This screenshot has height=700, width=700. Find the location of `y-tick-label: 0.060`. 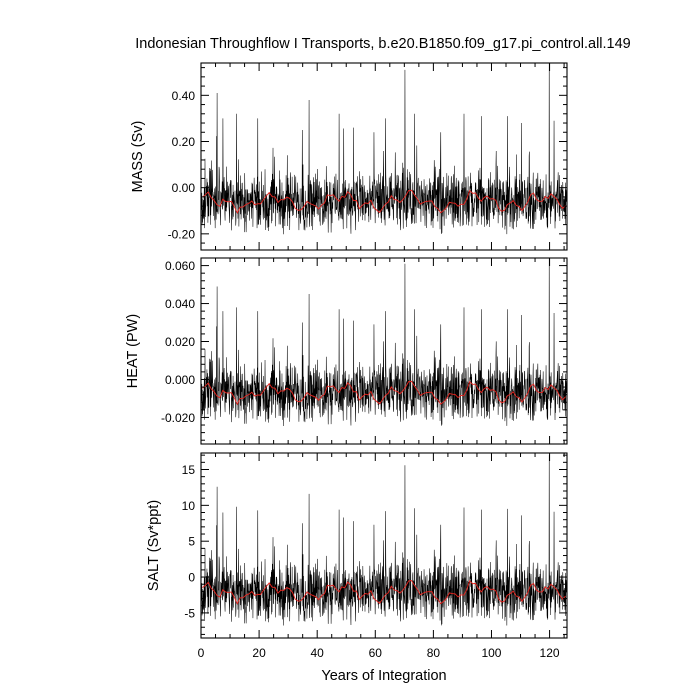

y-tick-label: 0.060 is located at coordinates (180, 266).